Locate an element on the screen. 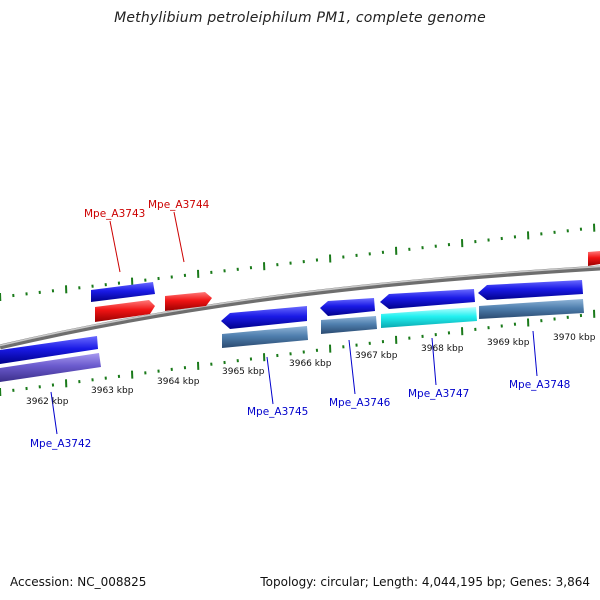 The width and height of the screenshot is (600, 600). gene-mpe-a3742-bar is located at coordinates (49, 350).